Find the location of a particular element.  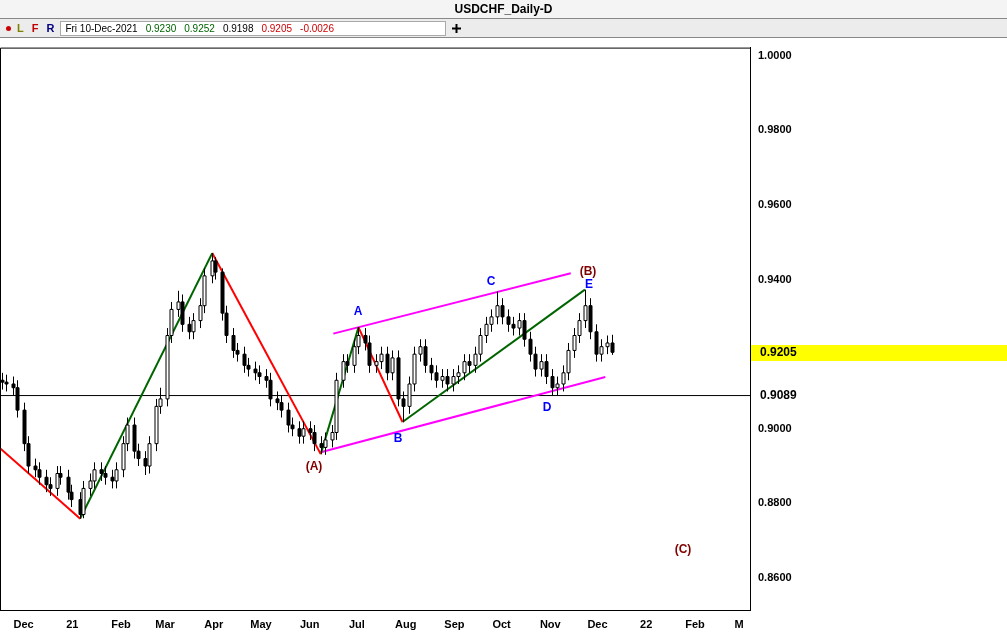

text: 0.9252 is located at coordinates (199, 28).